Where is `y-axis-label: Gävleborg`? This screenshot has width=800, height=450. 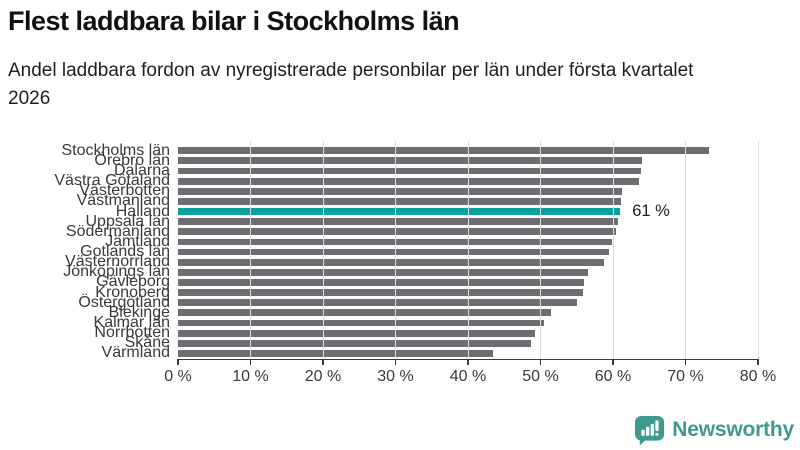 y-axis-label: Gävleborg is located at coordinates (133, 282).